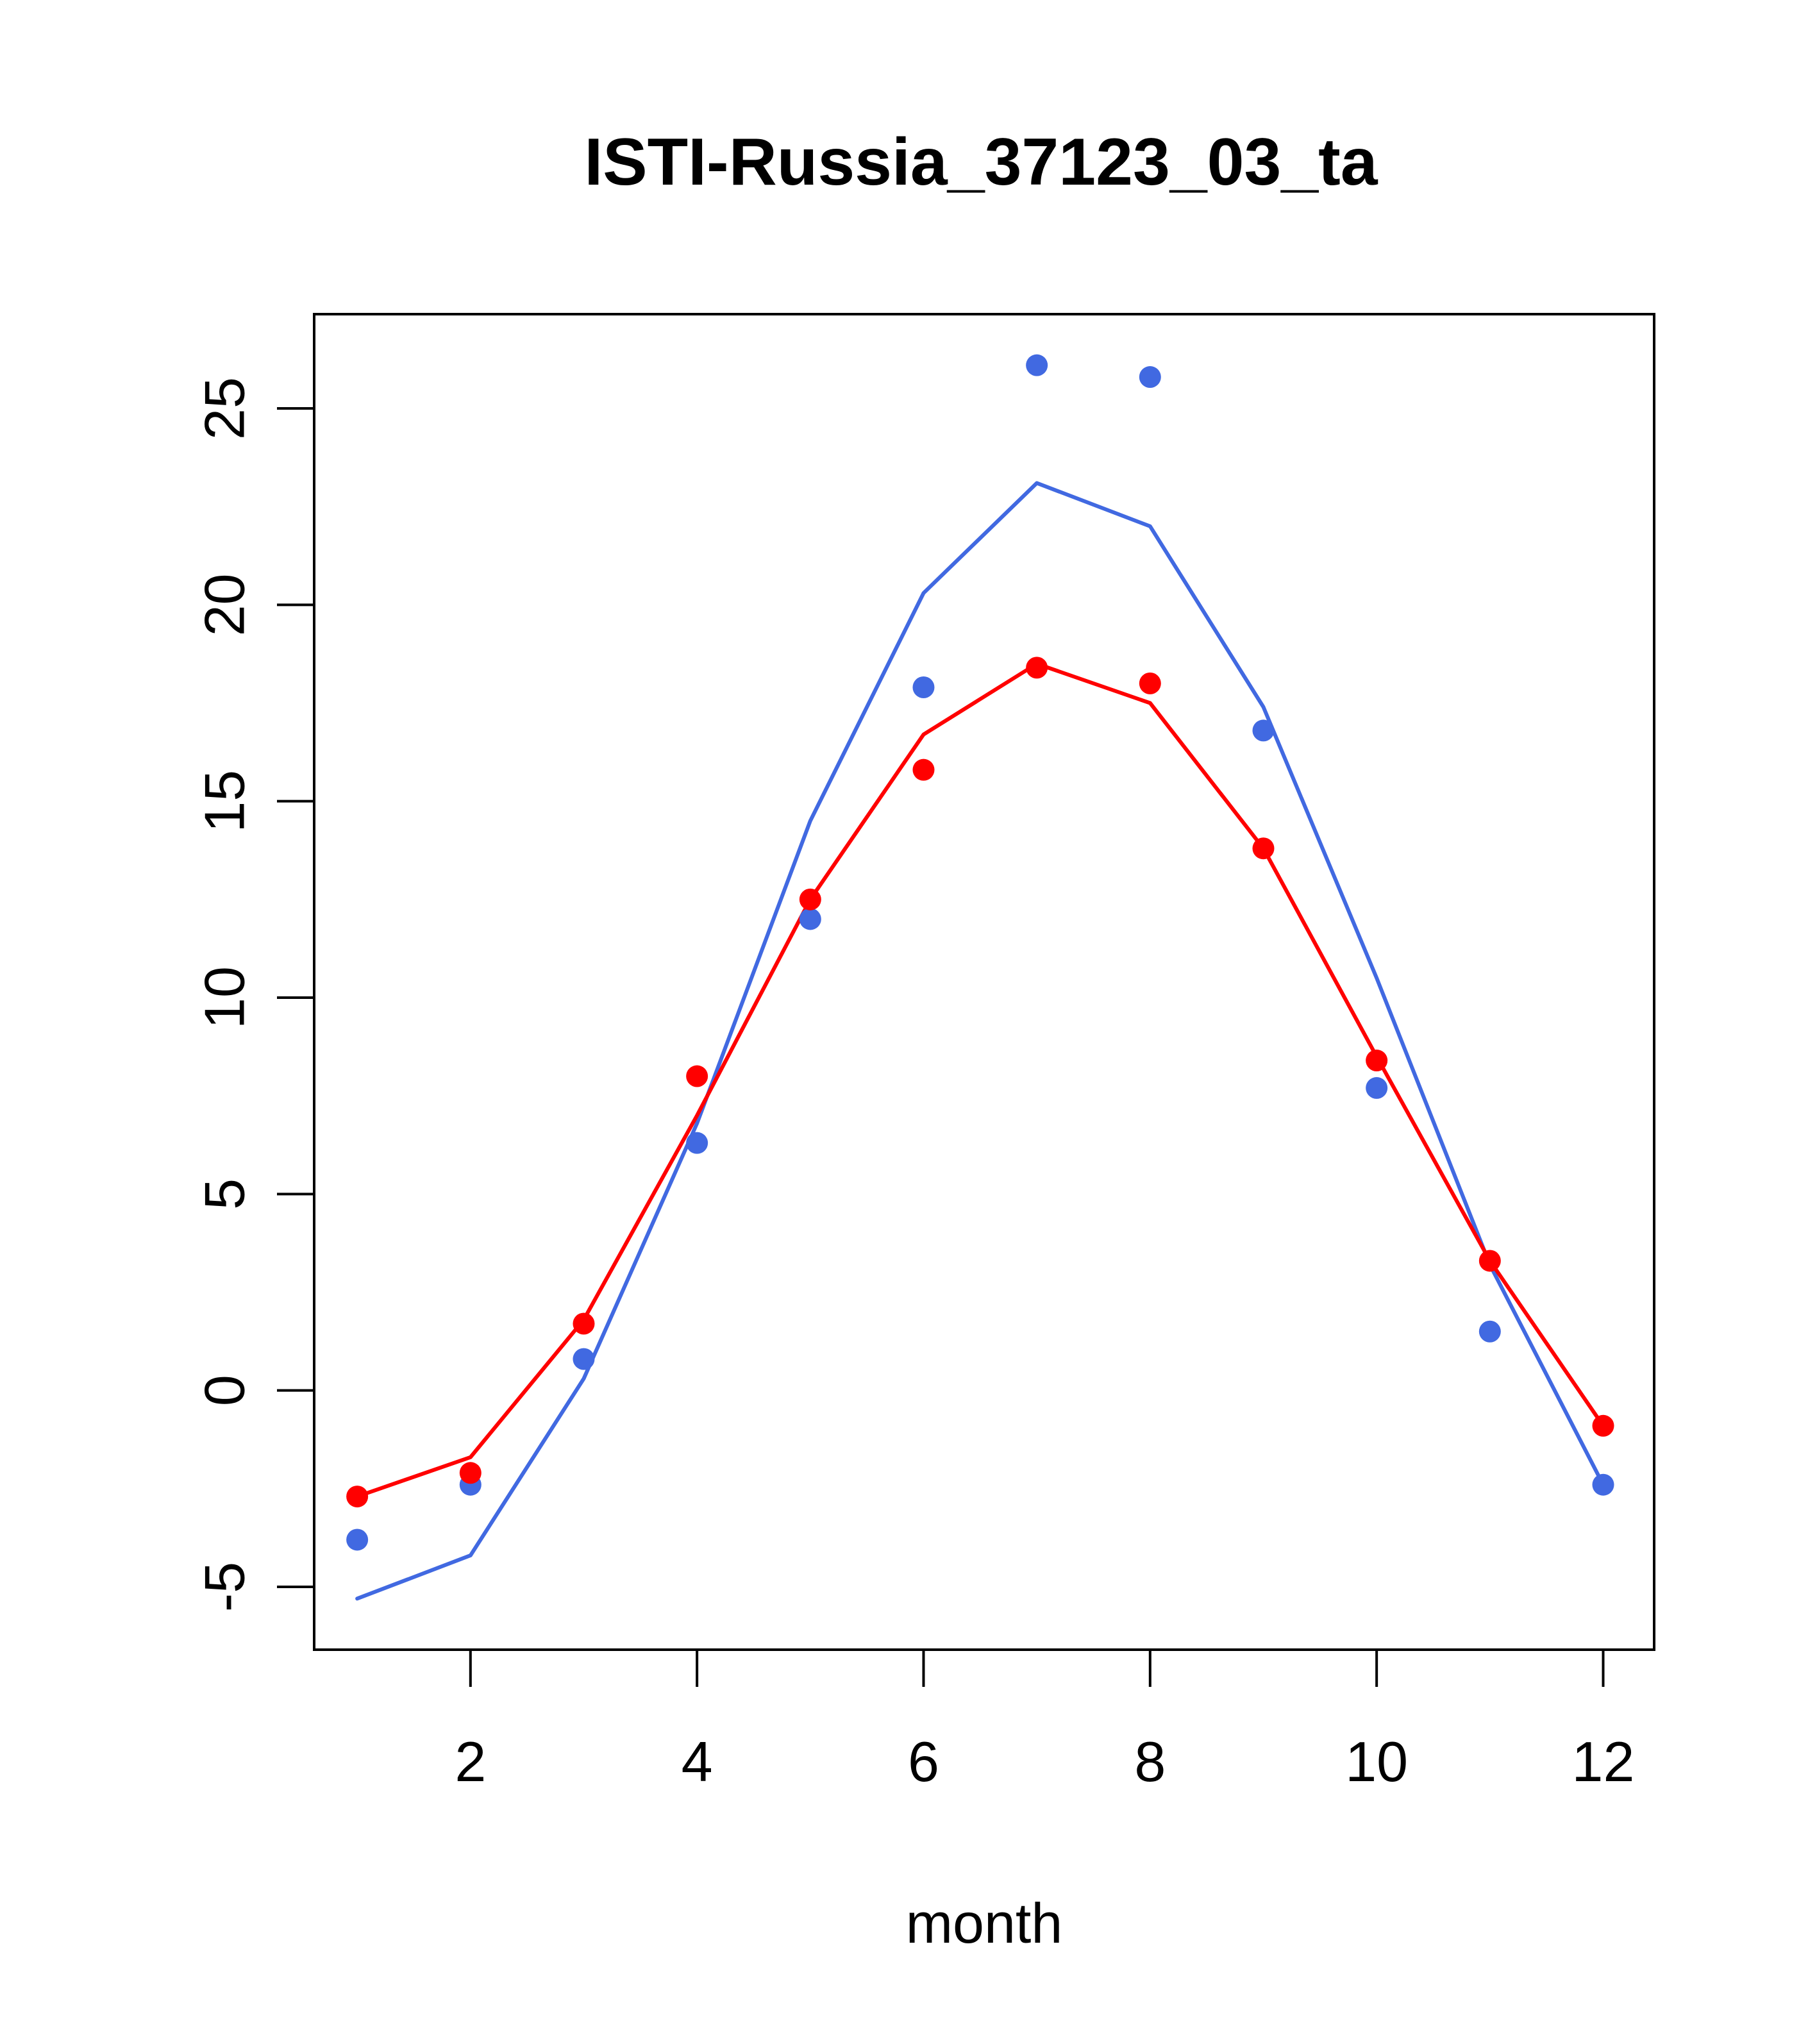  What do you see at coordinates (224, 604) in the screenshot?
I see `y-tick-label: 20` at bounding box center [224, 604].